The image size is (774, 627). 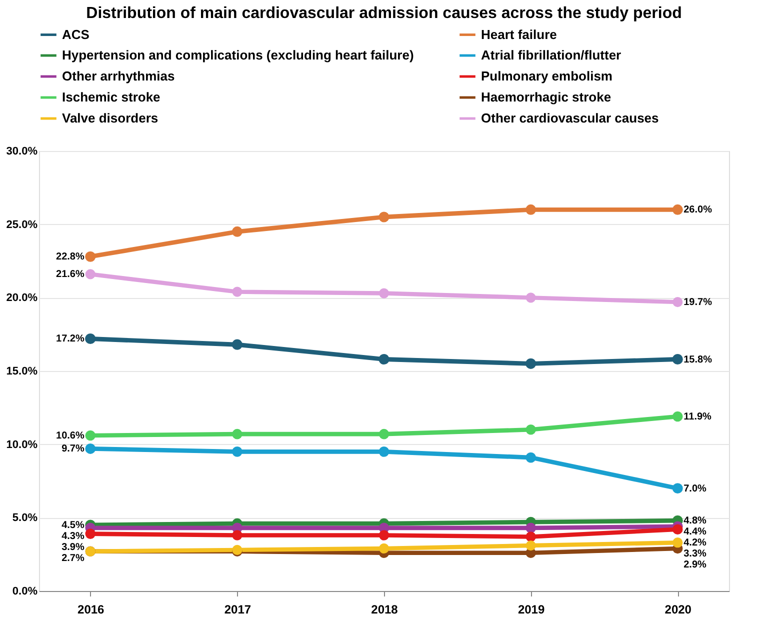 I want to click on chart-title: Distribution of main cardiovascular admission causes across the study period, so click(x=384, y=13).